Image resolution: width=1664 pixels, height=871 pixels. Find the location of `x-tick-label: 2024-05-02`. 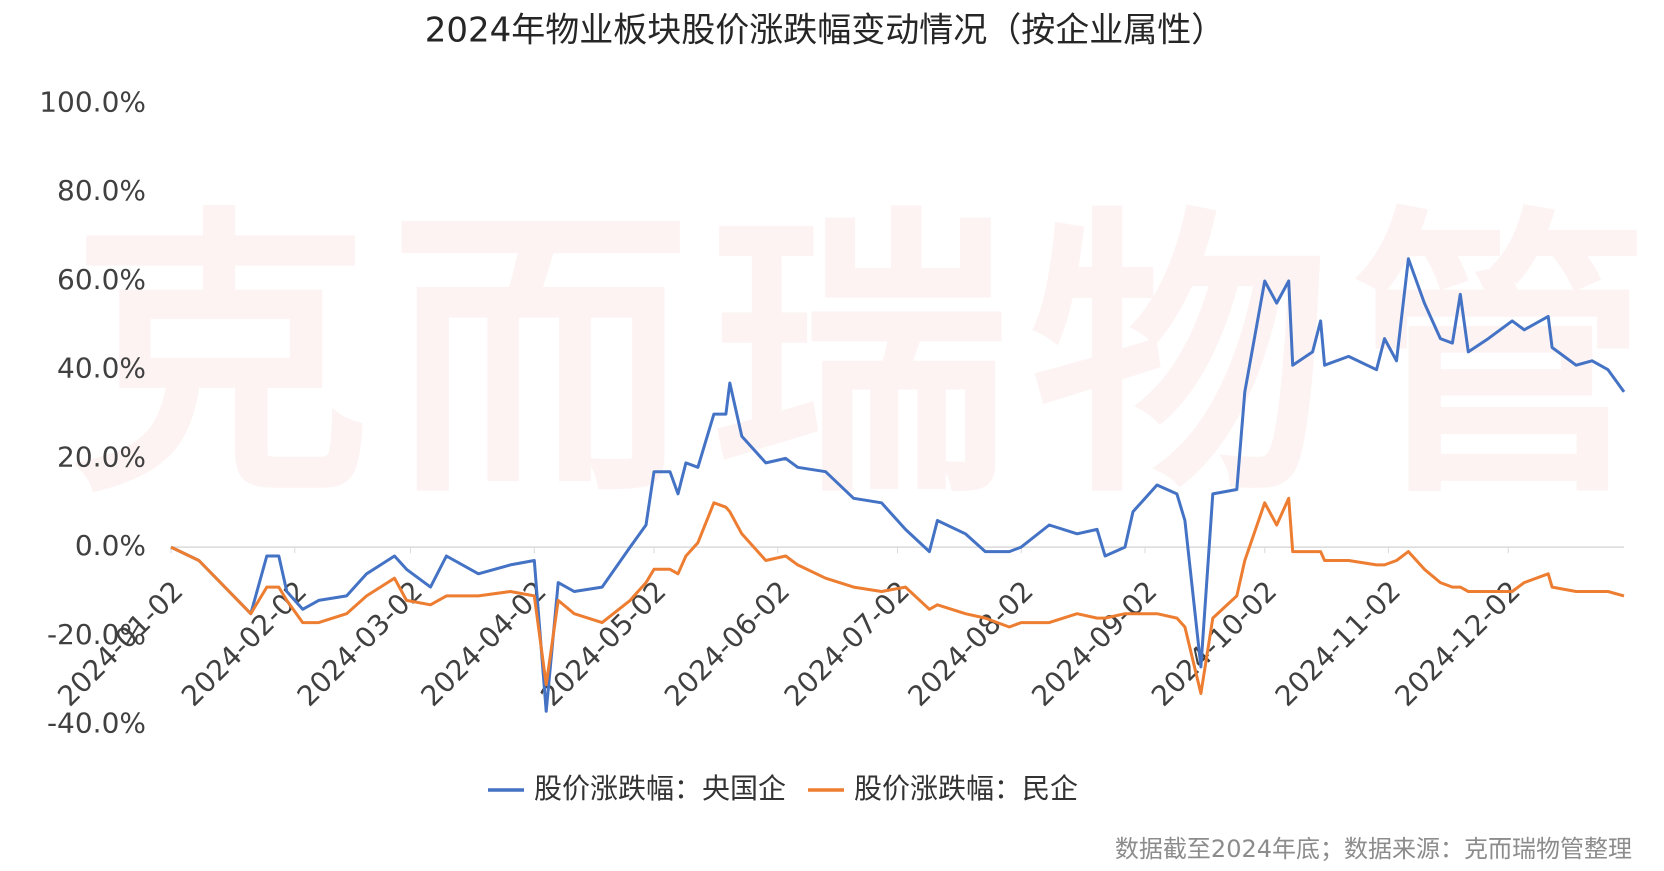

x-tick-label: 2024-05-02 is located at coordinates (603, 643).